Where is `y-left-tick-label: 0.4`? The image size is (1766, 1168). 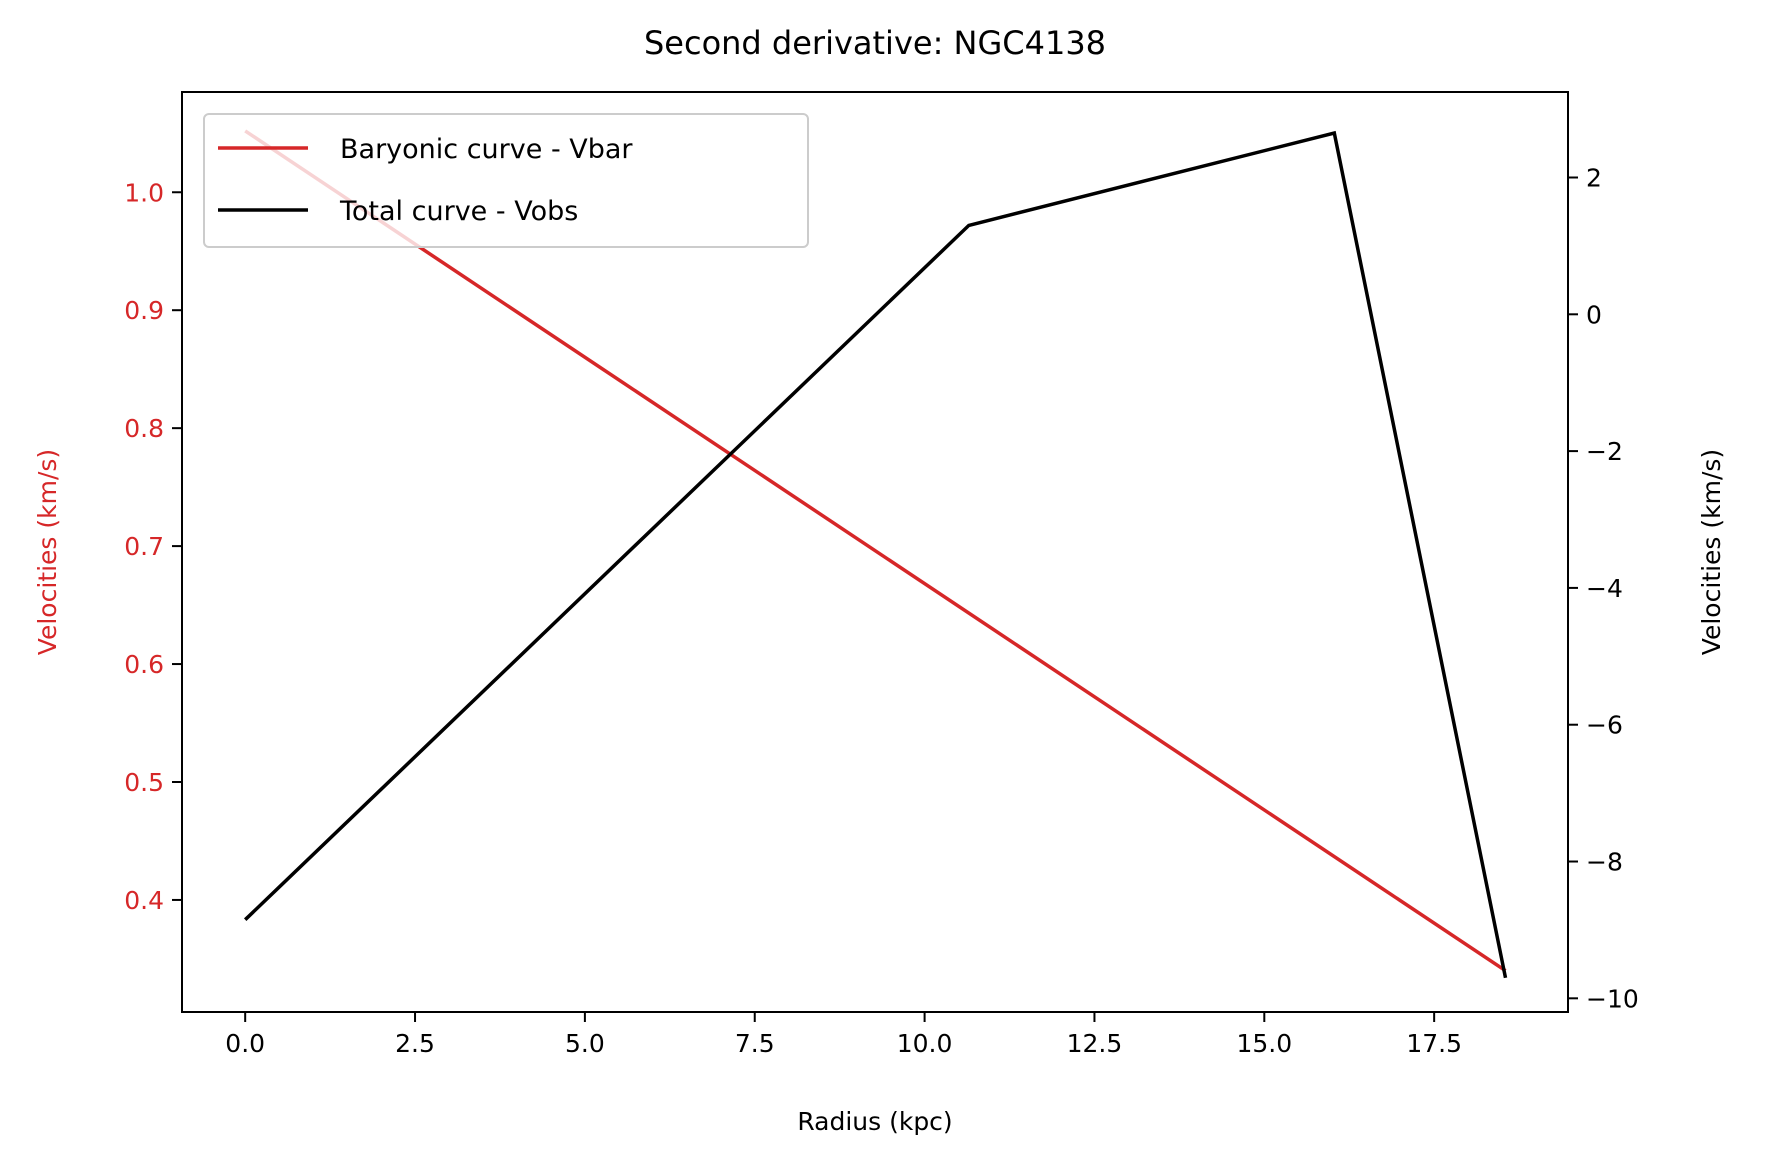
y-left-tick-label: 0.4 is located at coordinates (144, 900).